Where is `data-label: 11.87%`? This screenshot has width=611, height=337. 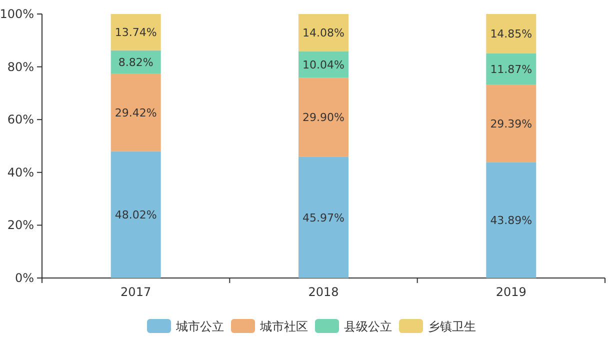 data-label: 11.87% is located at coordinates (511, 69).